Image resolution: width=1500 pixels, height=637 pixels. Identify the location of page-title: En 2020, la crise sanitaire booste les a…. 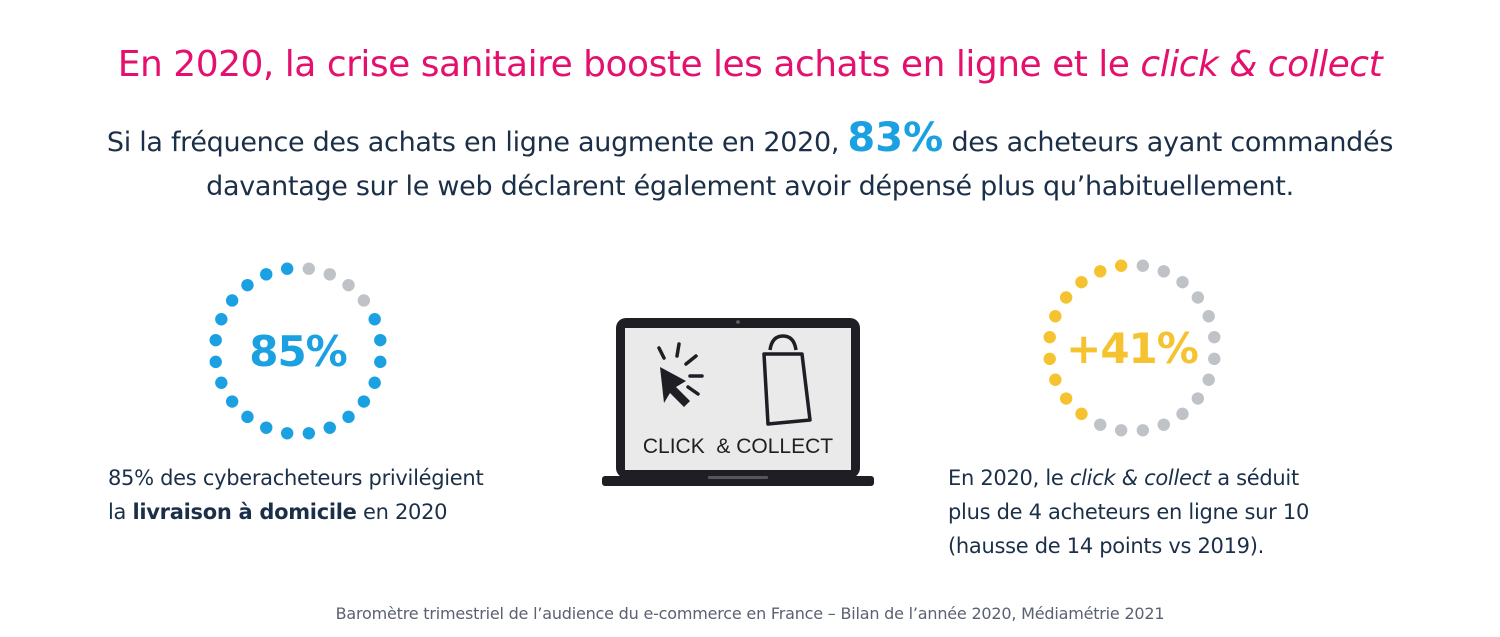
(750, 64).